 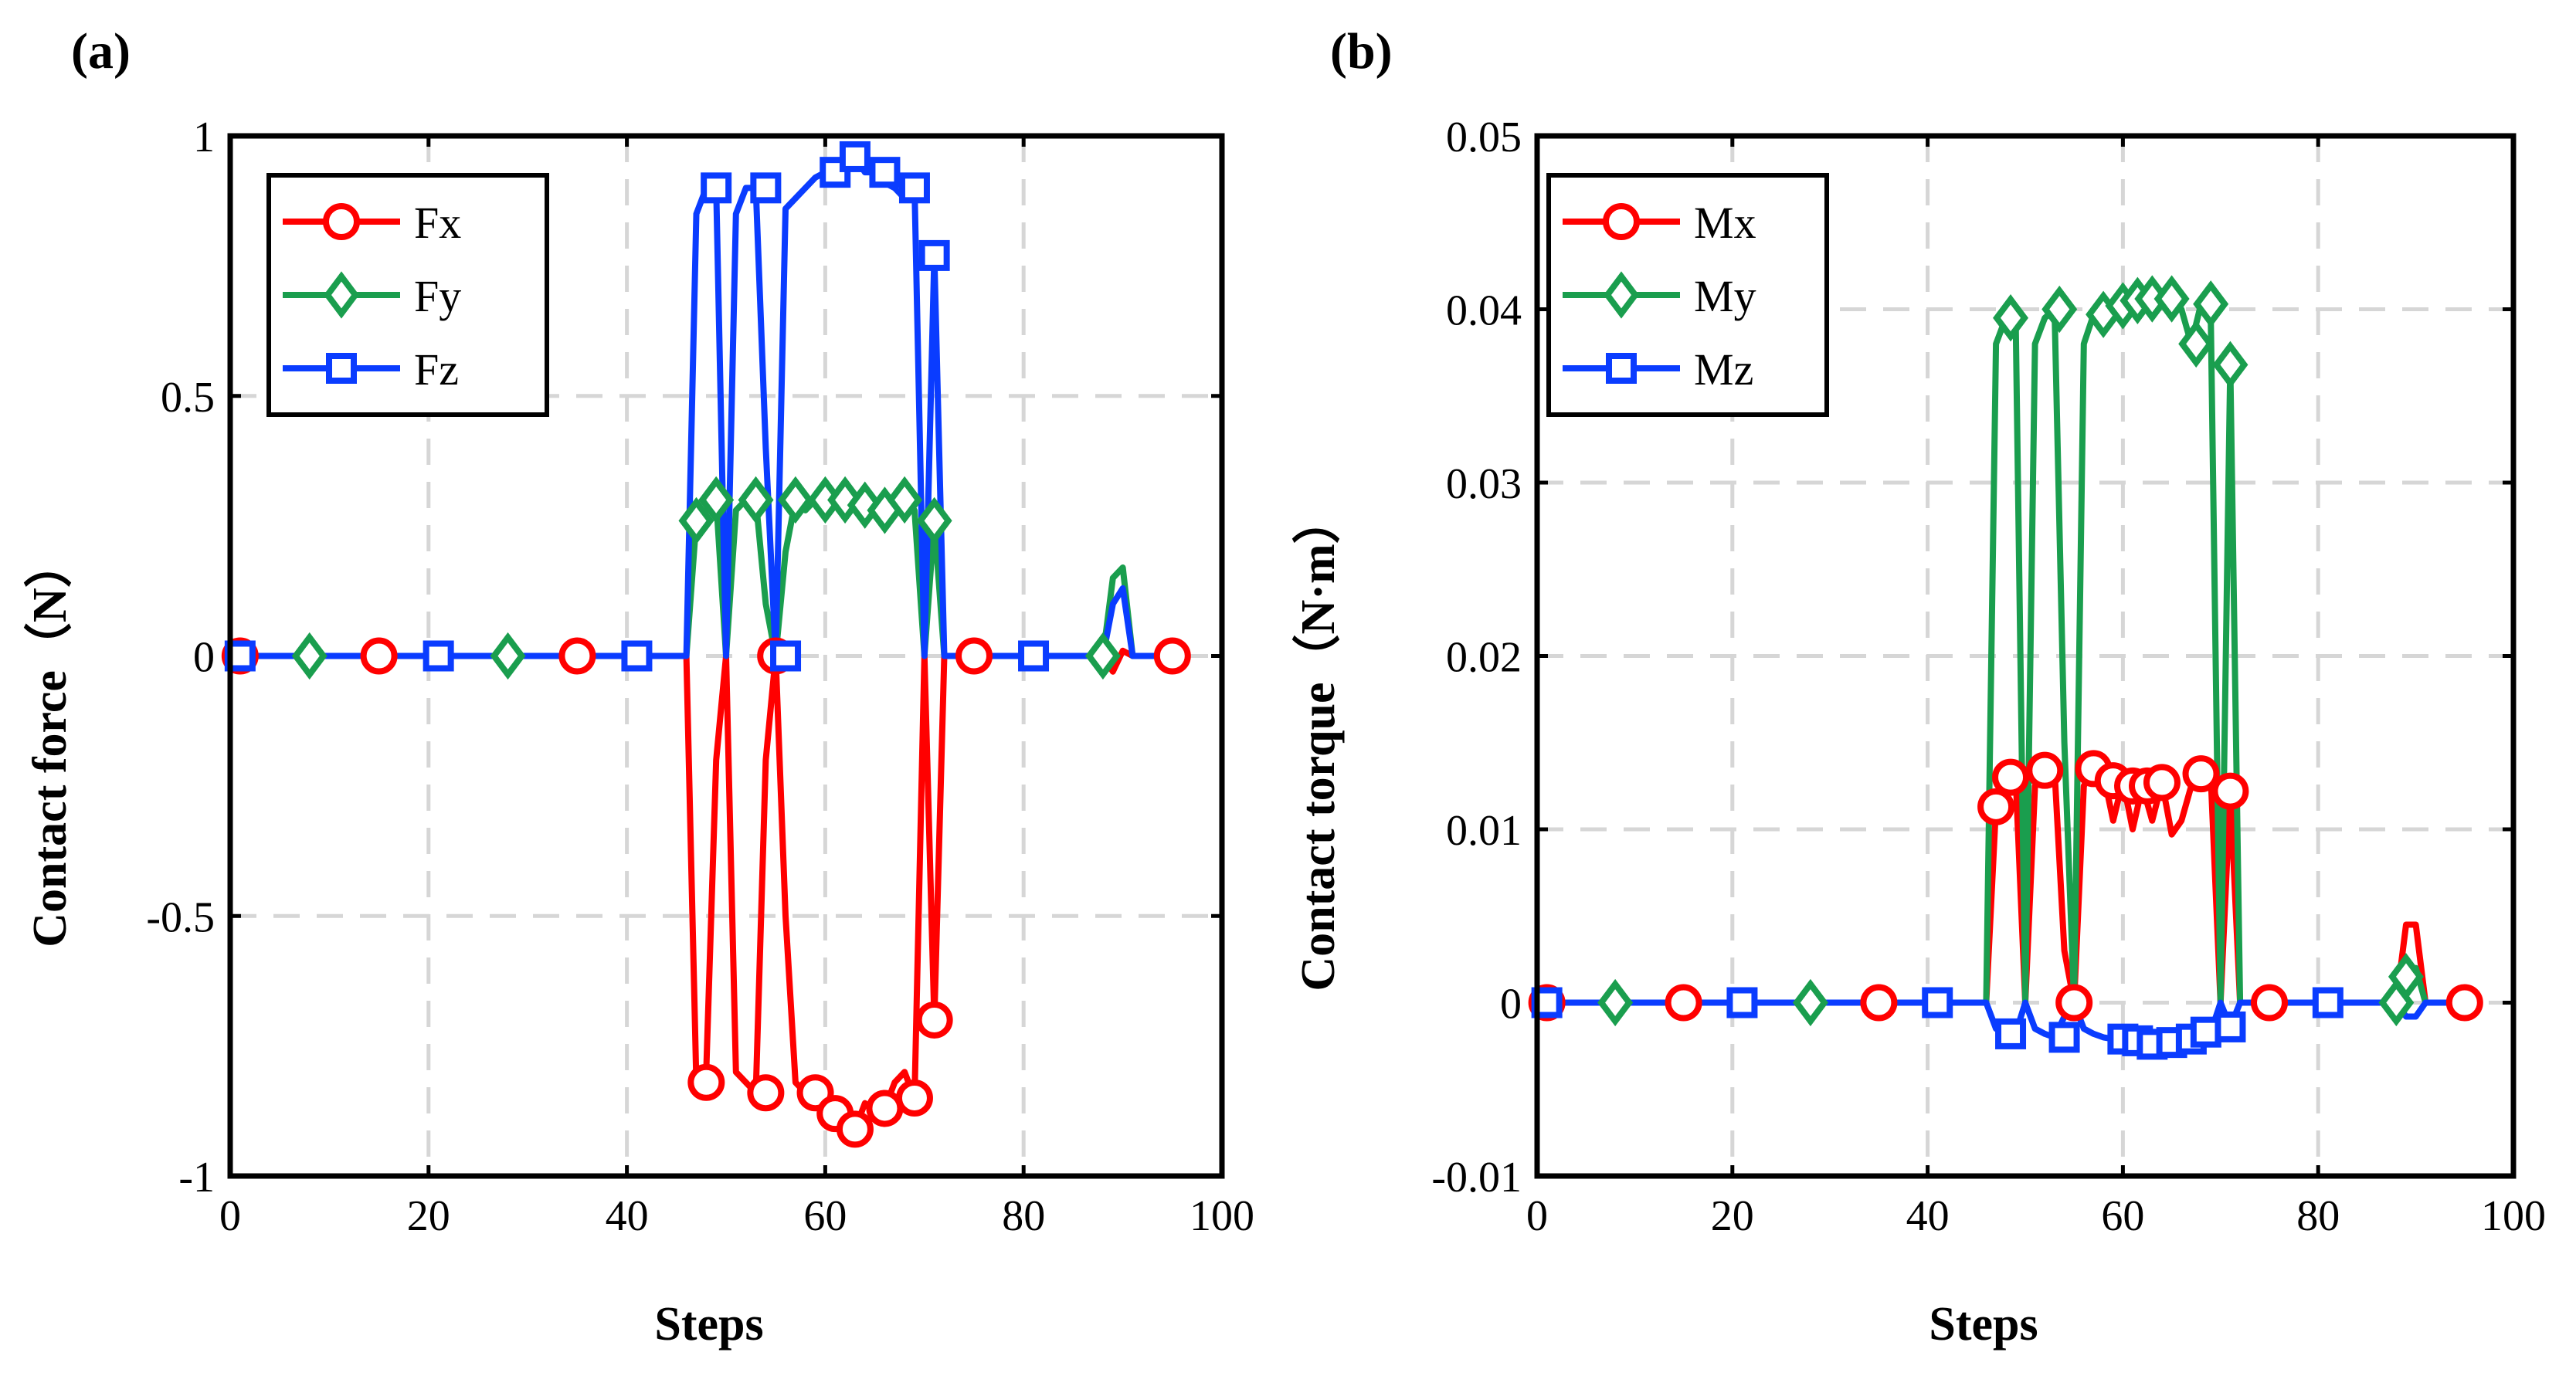 What do you see at coordinates (627, 1216) in the screenshot?
I see `x-tick-label-a: 40` at bounding box center [627, 1216].